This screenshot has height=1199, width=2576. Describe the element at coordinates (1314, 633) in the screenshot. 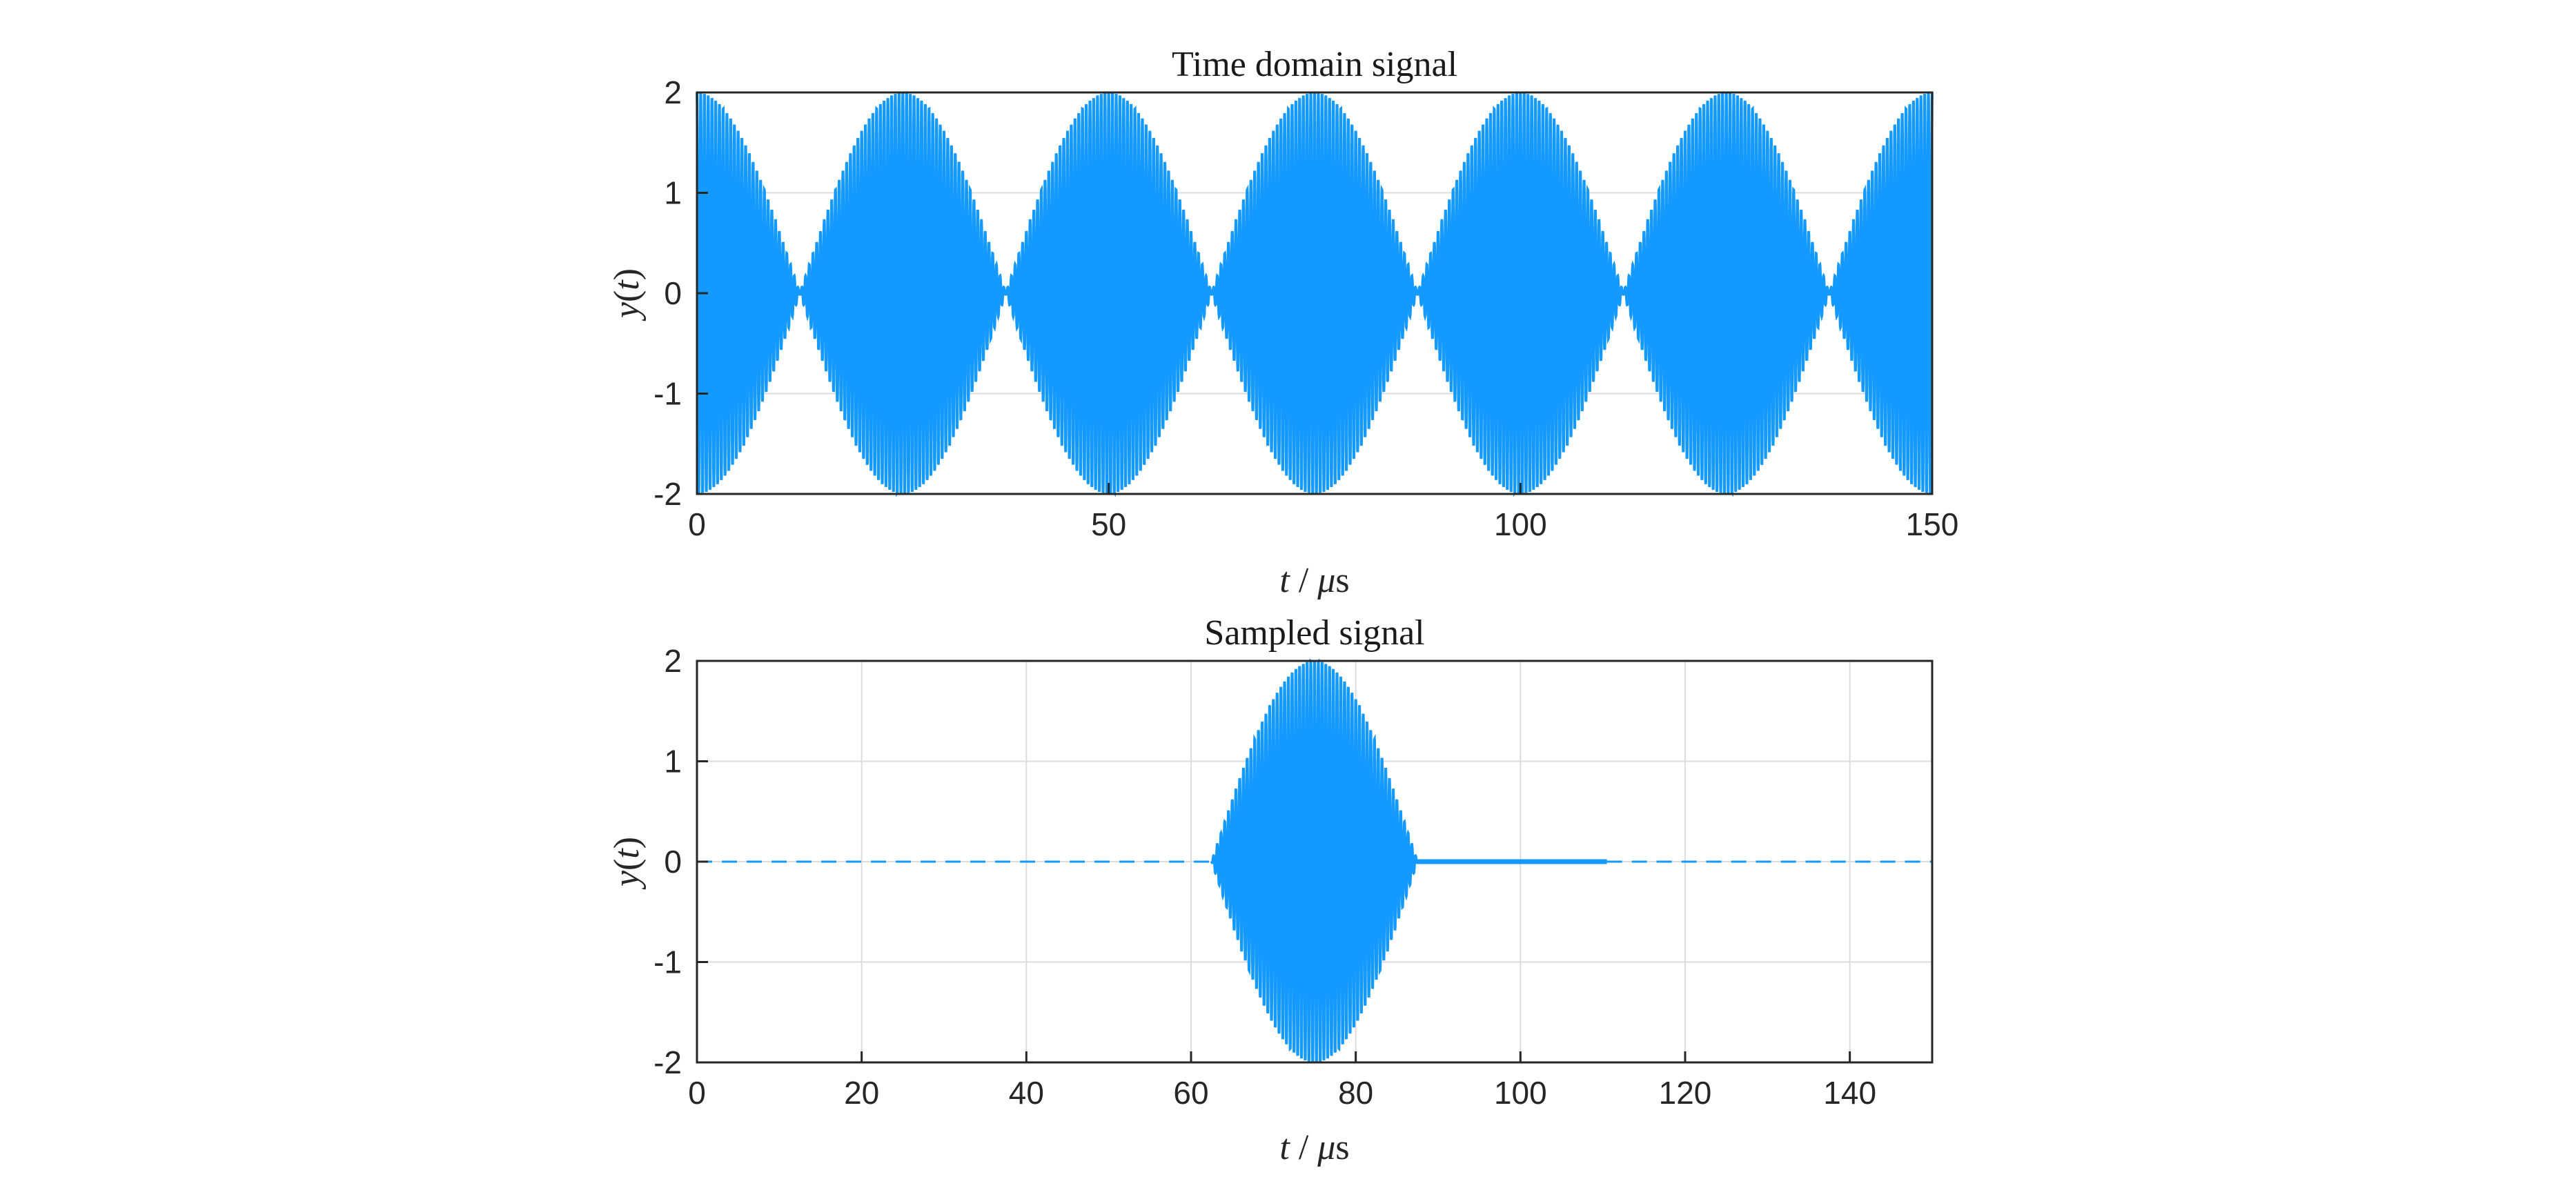

I see `chart-title: Sampled signal` at that location.